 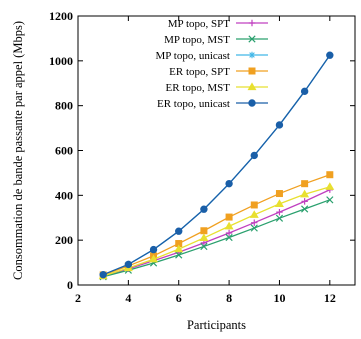 I want to click on legend-item: ER topo, MST, so click(x=217, y=88).